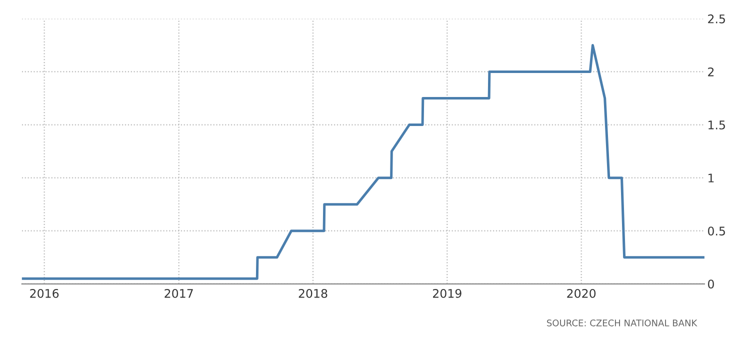  What do you see at coordinates (716, 125) in the screenshot?
I see `y-tick-label: 1.5` at bounding box center [716, 125].